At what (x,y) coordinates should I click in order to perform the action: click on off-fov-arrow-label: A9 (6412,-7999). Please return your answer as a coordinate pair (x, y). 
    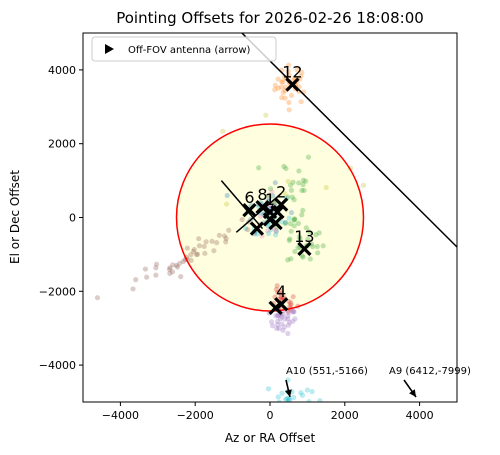
    Looking at the image, I should click on (430, 371).